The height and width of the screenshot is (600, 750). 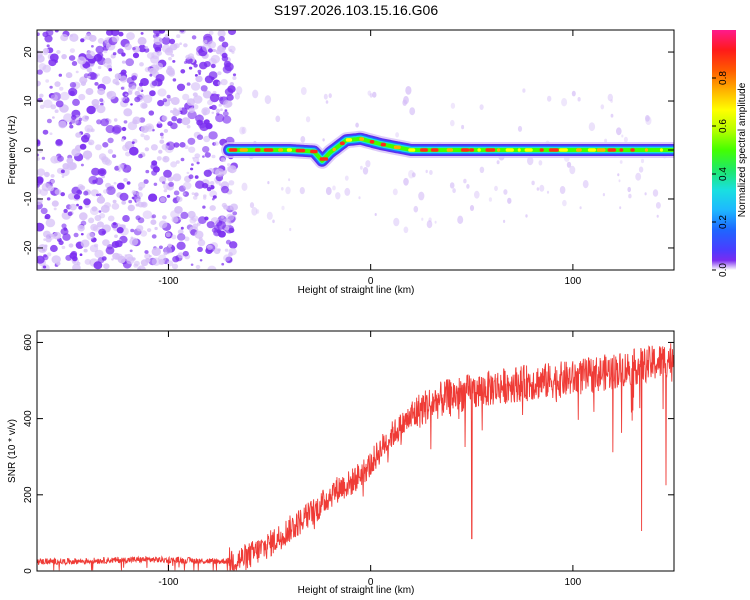 I want to click on colorbar-label: Normalized spectral amplitude, so click(x=742, y=149).